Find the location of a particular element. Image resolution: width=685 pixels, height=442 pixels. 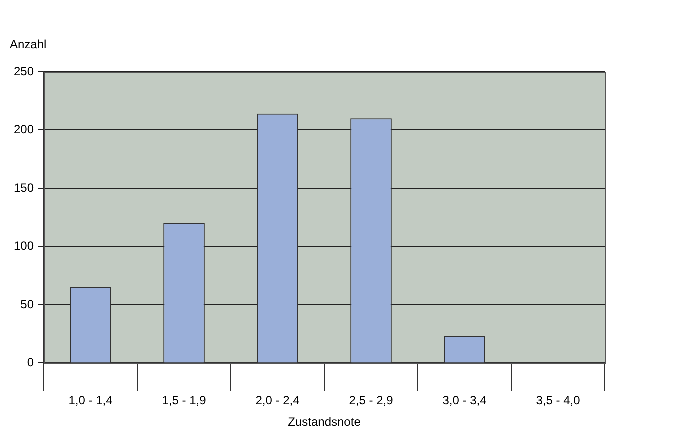

x-axis-title: Zustandsnote is located at coordinates (325, 422).